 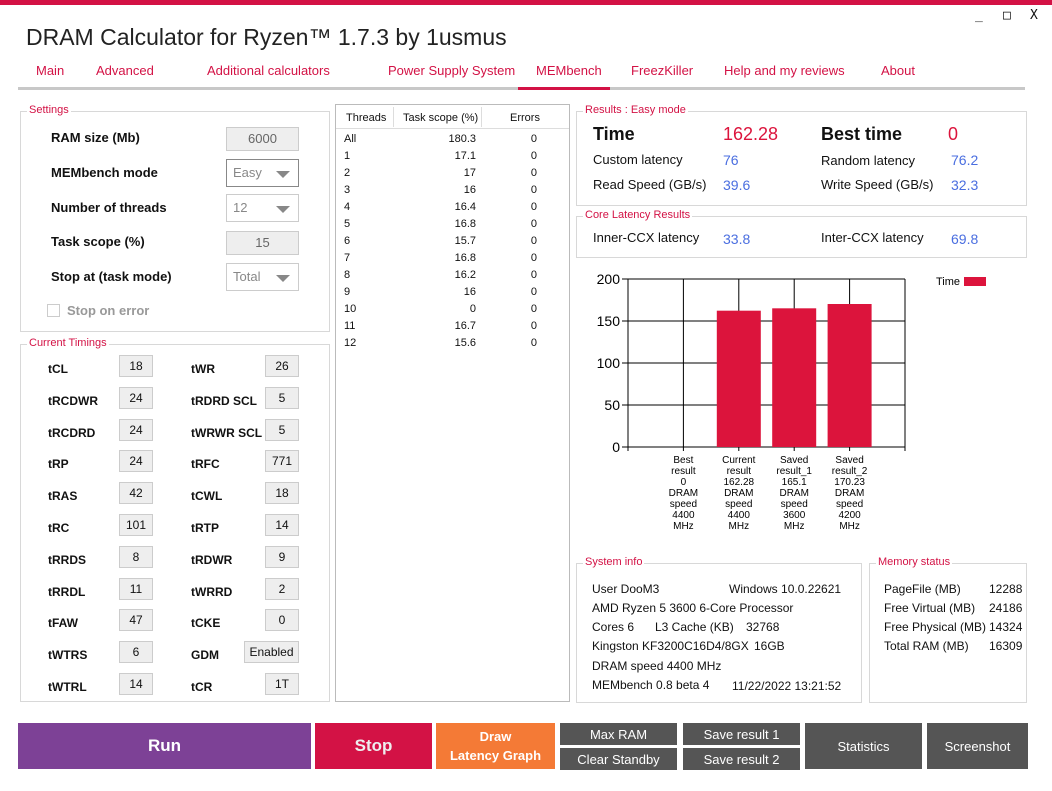 What do you see at coordinates (98, 241) in the screenshot?
I see `scope-label: Task scope (%)` at bounding box center [98, 241].